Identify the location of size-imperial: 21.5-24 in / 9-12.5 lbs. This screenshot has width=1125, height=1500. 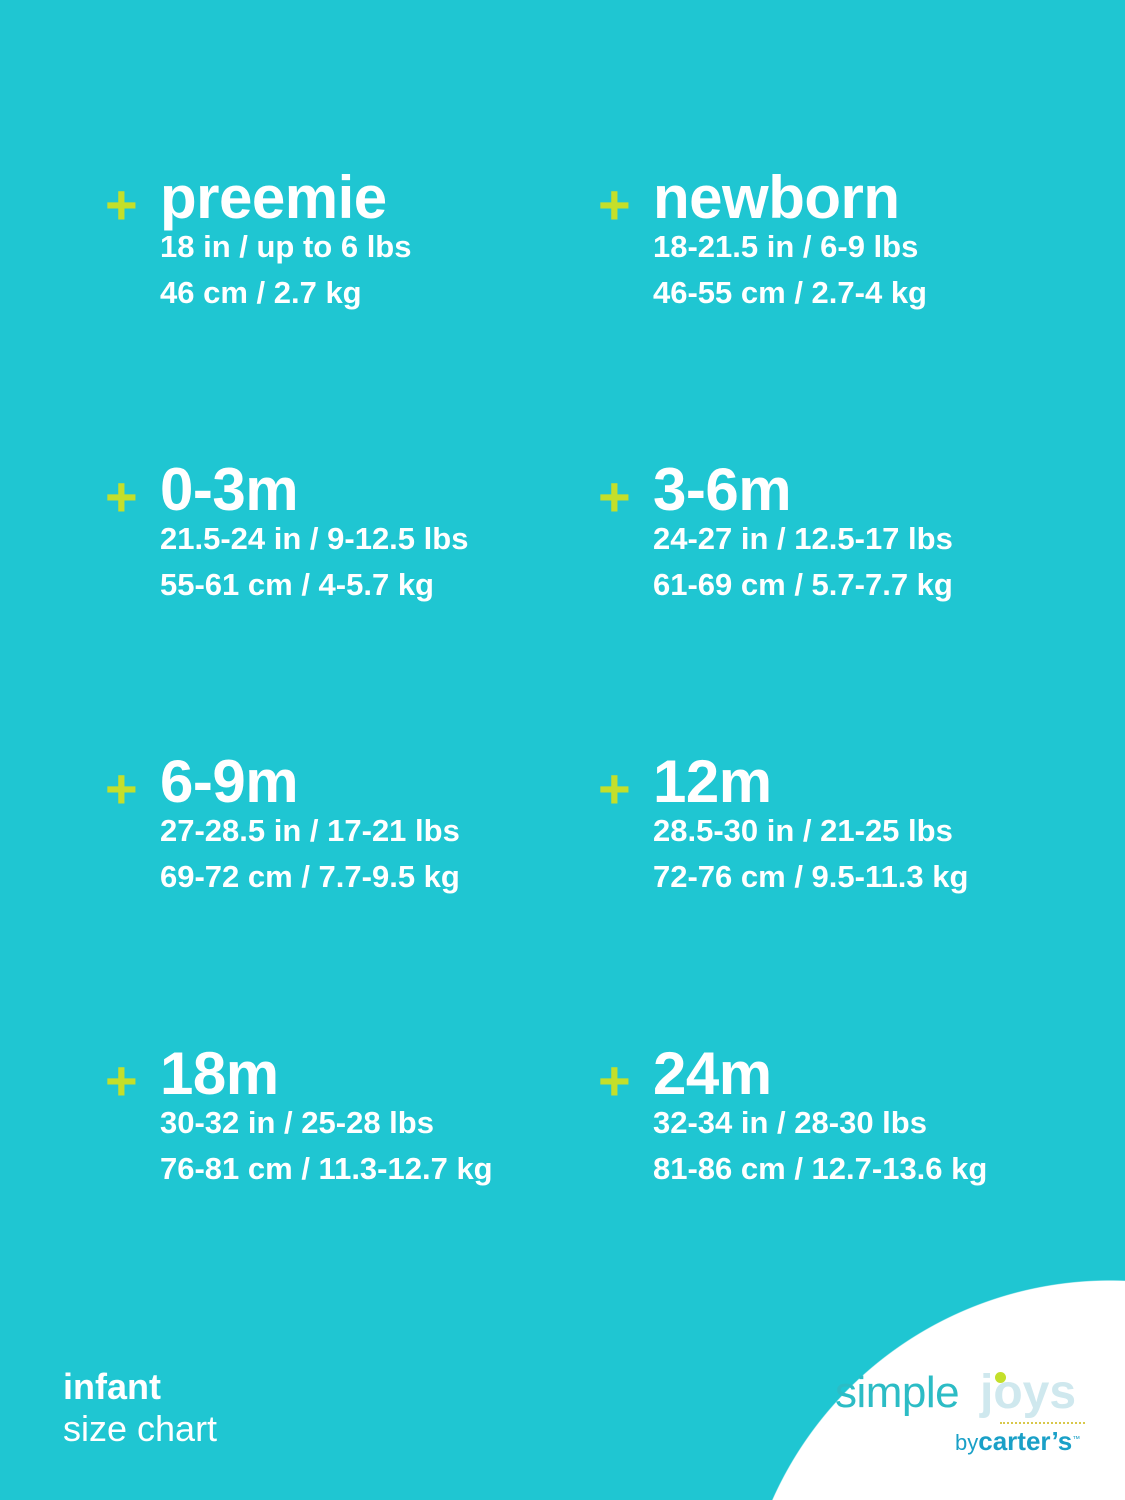
(314, 538).